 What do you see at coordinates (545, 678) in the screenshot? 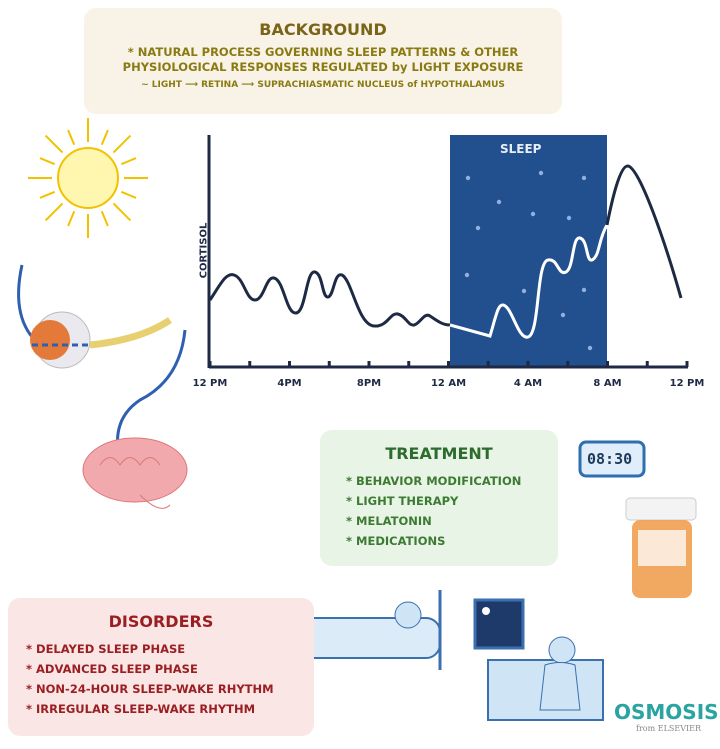
I see `person-sitting-bed-icon` at bounding box center [545, 678].